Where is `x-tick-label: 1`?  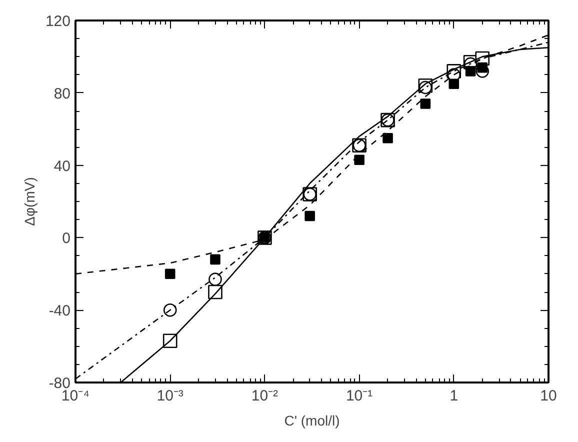
x-tick-label: 1 is located at coordinates (454, 396).